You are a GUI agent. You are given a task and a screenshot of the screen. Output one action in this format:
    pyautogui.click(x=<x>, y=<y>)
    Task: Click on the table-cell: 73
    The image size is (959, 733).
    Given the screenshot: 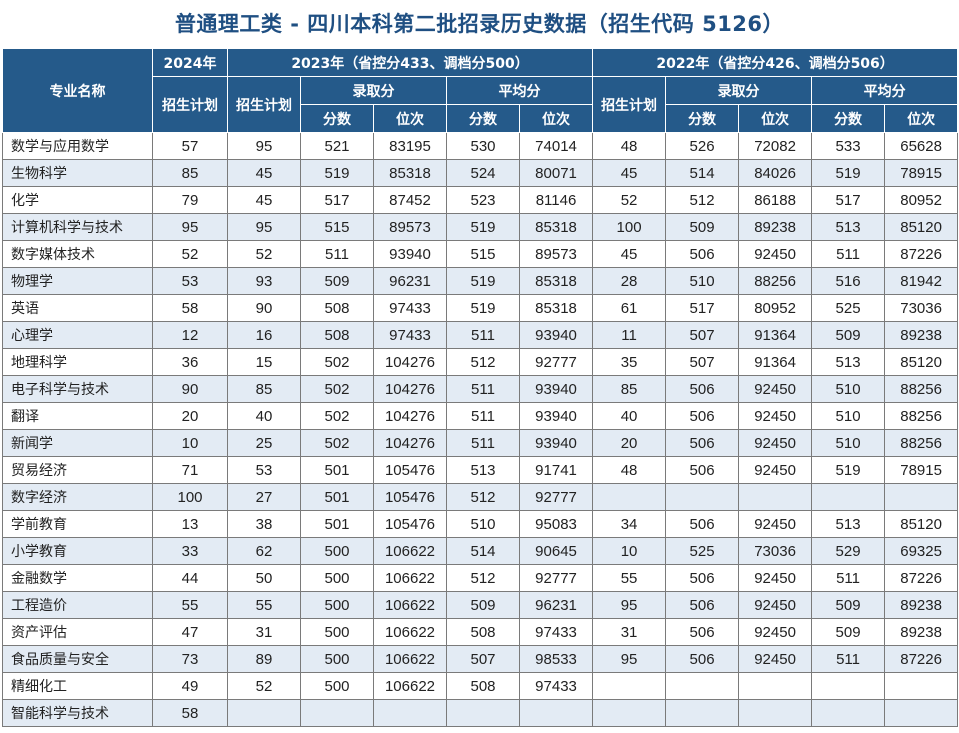 What is the action you would take?
    pyautogui.click(x=190, y=659)
    